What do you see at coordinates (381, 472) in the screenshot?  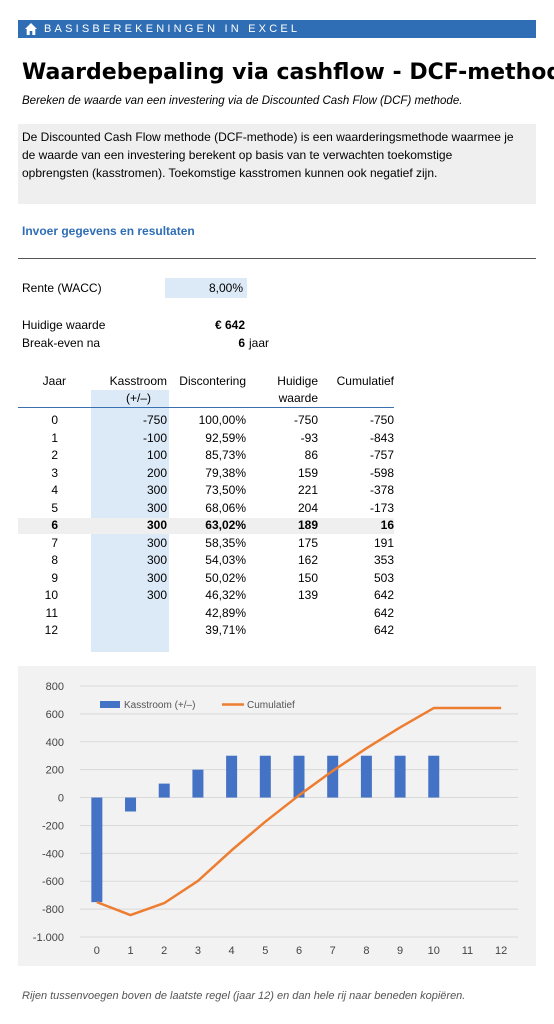 I see `table-cell-cum: -598` at bounding box center [381, 472].